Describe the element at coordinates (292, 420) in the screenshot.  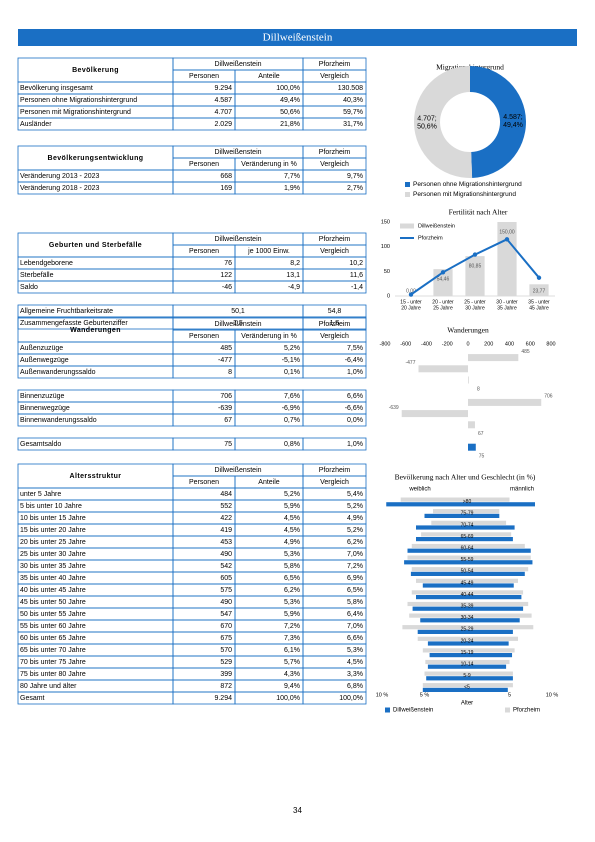
I see `table-value: 0,7%` at that location.